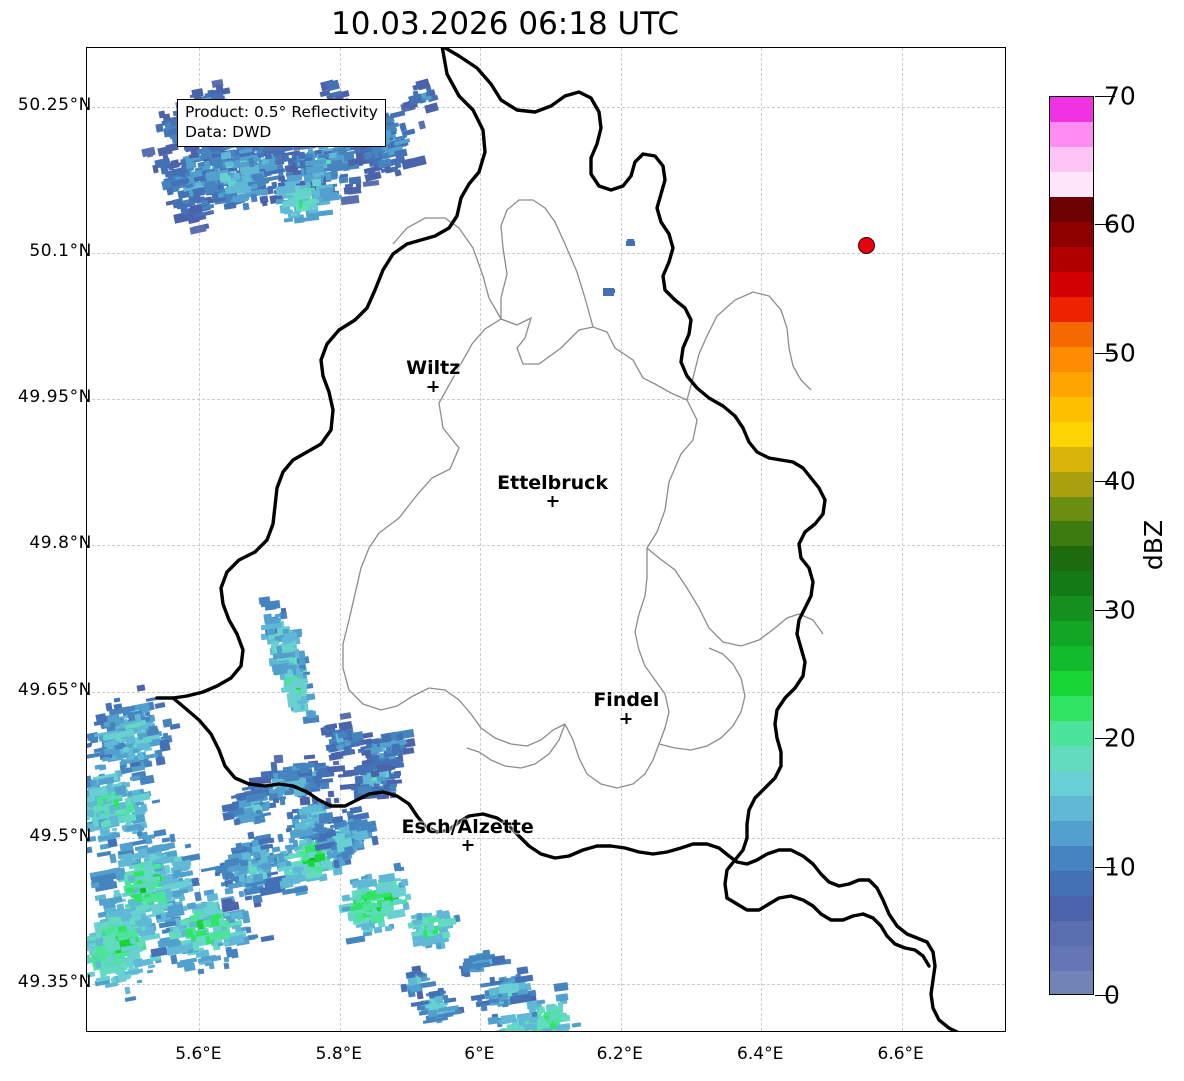 This screenshot has height=1081, width=1184. I want to click on info-box: Product: 0.5° Reflectivity Data: DWD, so click(281, 123).